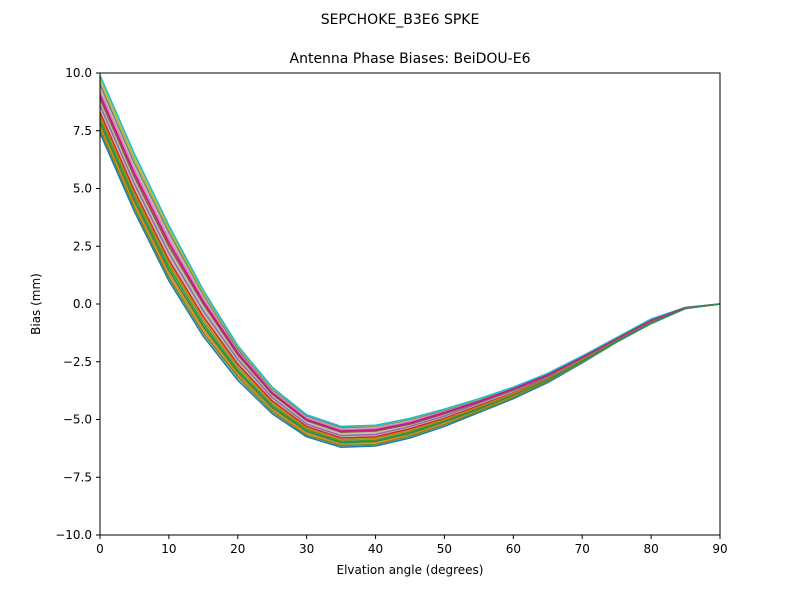 Image resolution: width=800 pixels, height=600 pixels. Describe the element at coordinates (400, 20) in the screenshot. I see `figure-suptitle: SEPCHOKE_B3E6 SPKE` at that location.